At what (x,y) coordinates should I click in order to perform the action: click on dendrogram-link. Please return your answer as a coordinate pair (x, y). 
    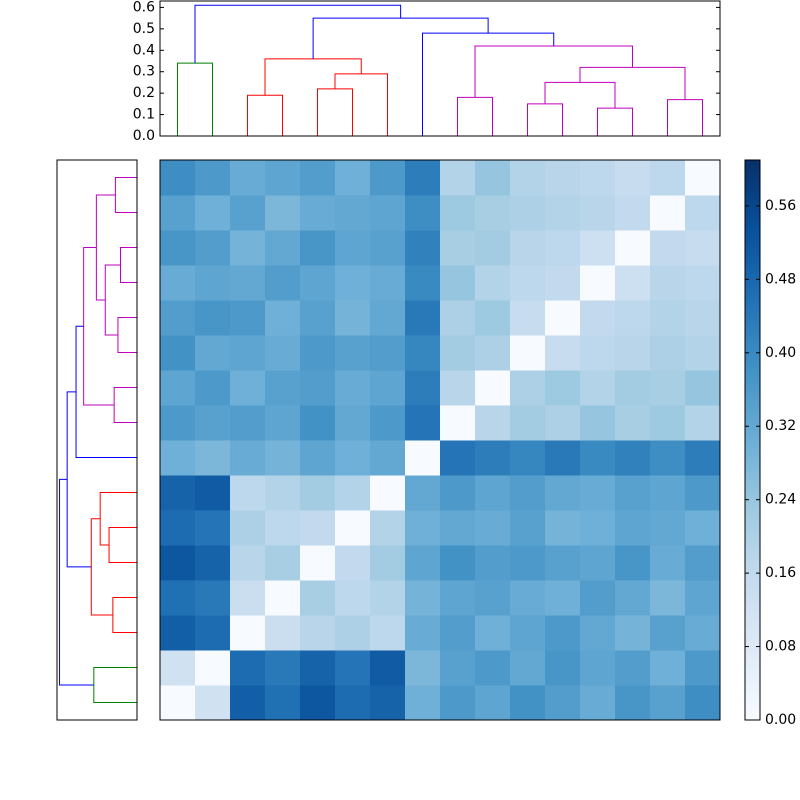
    Looking at the image, I should click on (76, 582).